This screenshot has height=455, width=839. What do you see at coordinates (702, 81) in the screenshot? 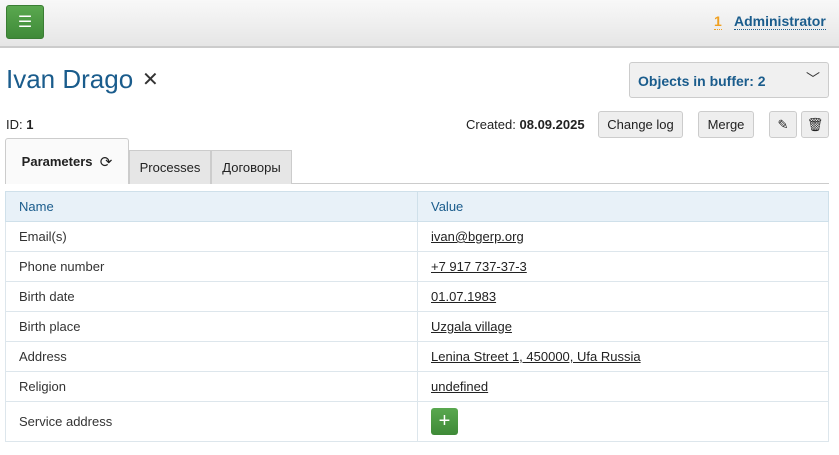
I see `buffer-label: Objects in buffer: 2` at bounding box center [702, 81].